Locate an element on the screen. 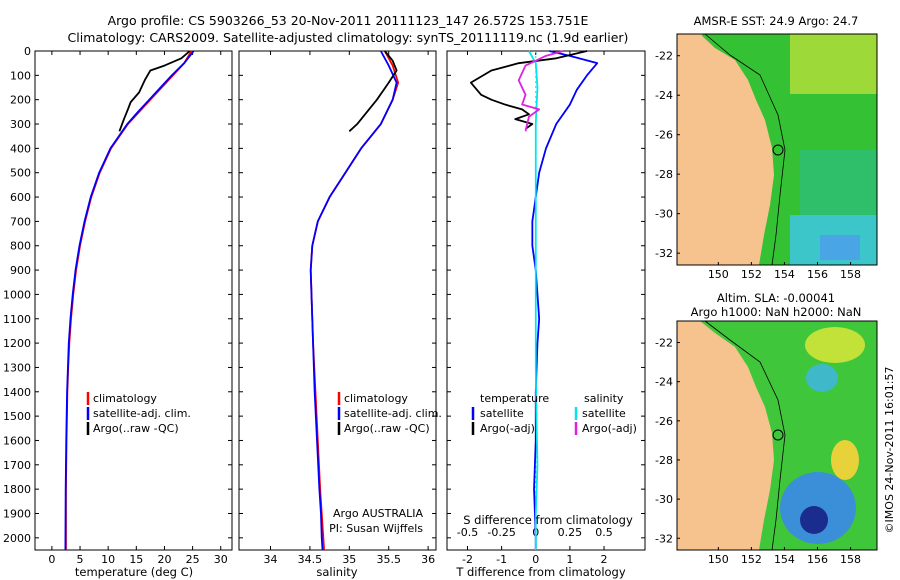 This screenshot has height=580, width=900. x-tick-label: 15 is located at coordinates (136, 559).